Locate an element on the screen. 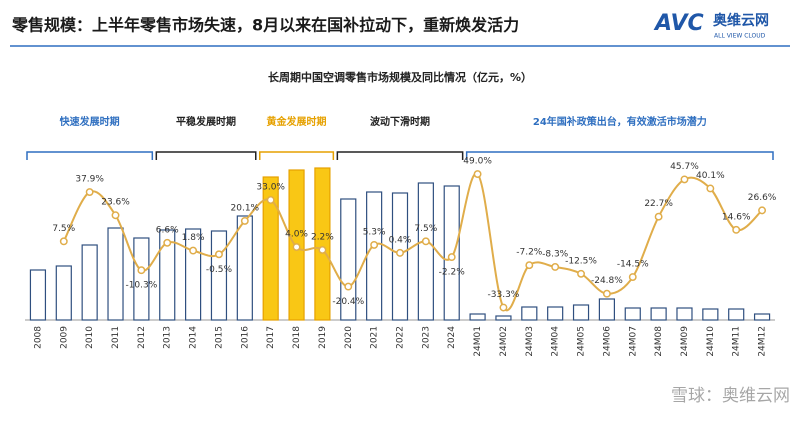 This screenshot has height=423, width=800. x-tick-label: 2014 is located at coordinates (194, 337).